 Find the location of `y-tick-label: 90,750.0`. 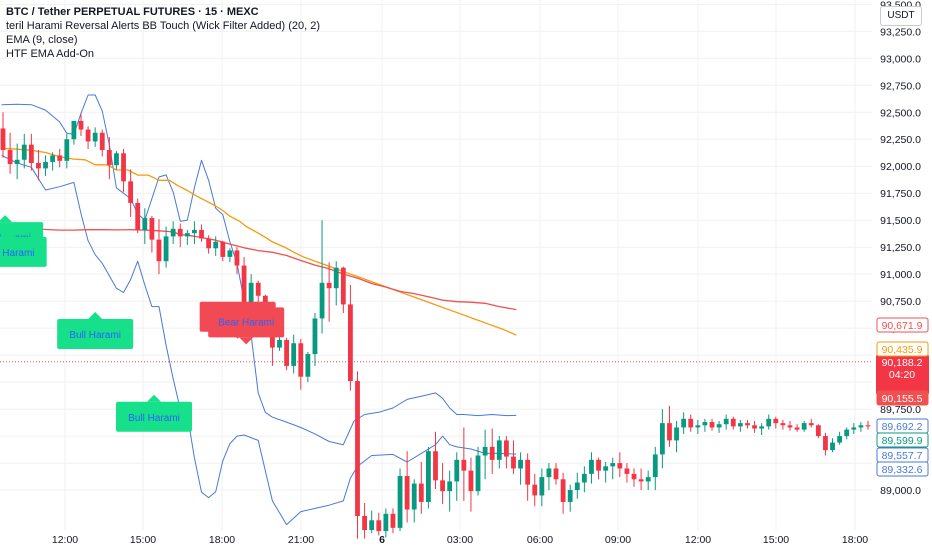

y-tick-label: 90,750.0 is located at coordinates (900, 302).